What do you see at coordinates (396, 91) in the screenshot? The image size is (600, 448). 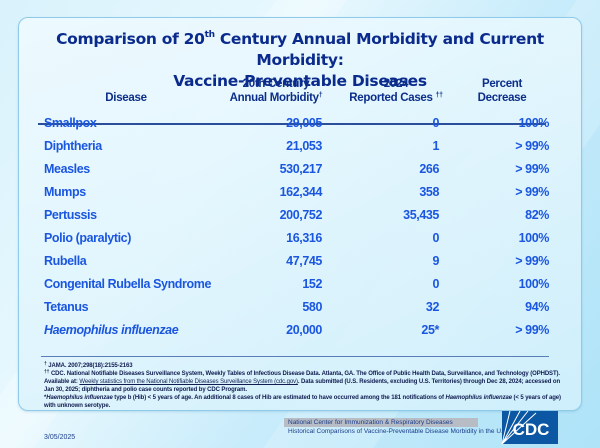 I see `column-header-cases: 2024 Reported Cases ††` at bounding box center [396, 91].